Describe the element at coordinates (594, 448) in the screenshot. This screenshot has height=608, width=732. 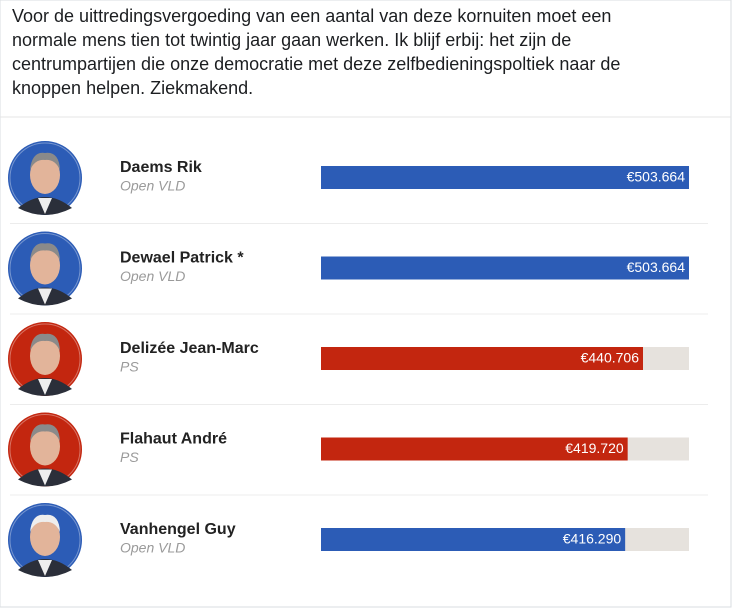
I see `value-label: €419.720` at that location.